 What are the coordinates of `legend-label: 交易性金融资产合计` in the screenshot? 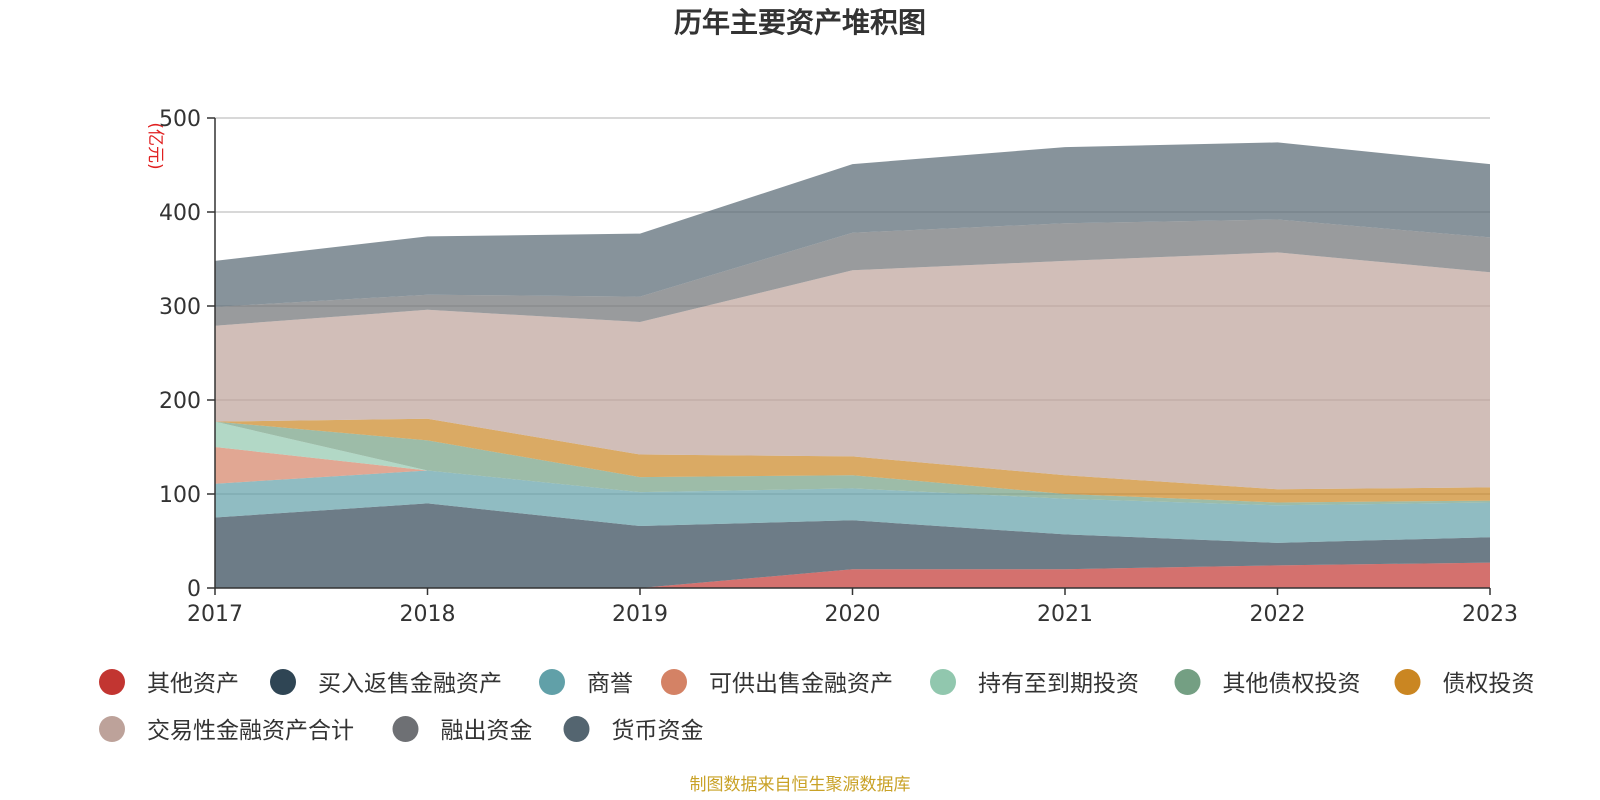 It's located at (250, 731).